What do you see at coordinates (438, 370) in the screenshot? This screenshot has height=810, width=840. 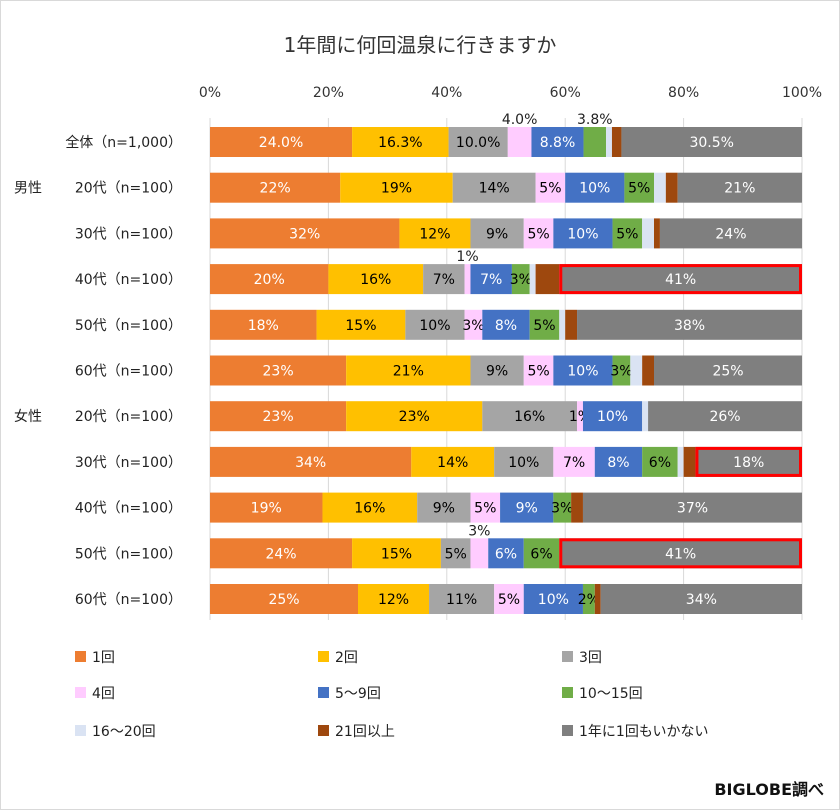 I see `bar-row: 60代（n=100） 23% 21% 9% 5% 10% 3% 25%` at bounding box center [438, 370].